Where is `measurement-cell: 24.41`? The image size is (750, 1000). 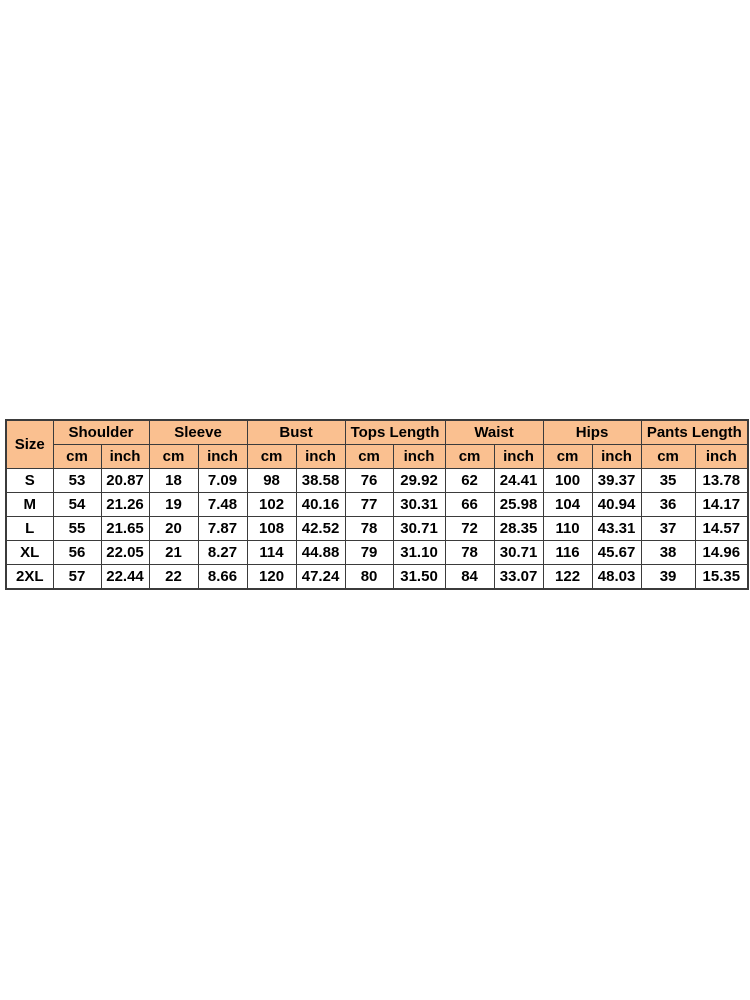
measurement-cell: 24.41 is located at coordinates (518, 480).